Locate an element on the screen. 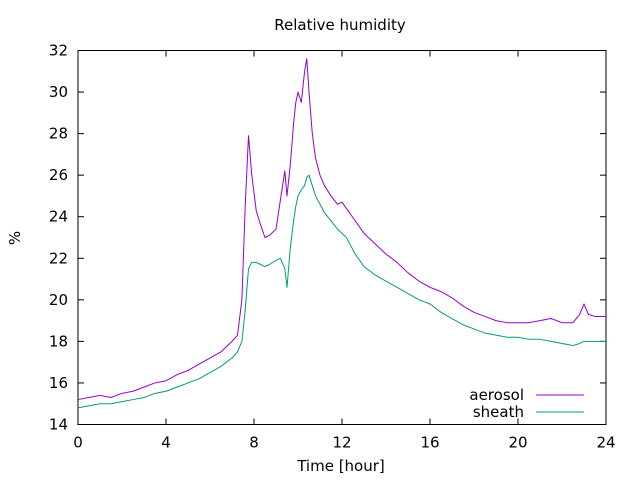 The height and width of the screenshot is (480, 640). x-tick-label: 12 is located at coordinates (341, 443).